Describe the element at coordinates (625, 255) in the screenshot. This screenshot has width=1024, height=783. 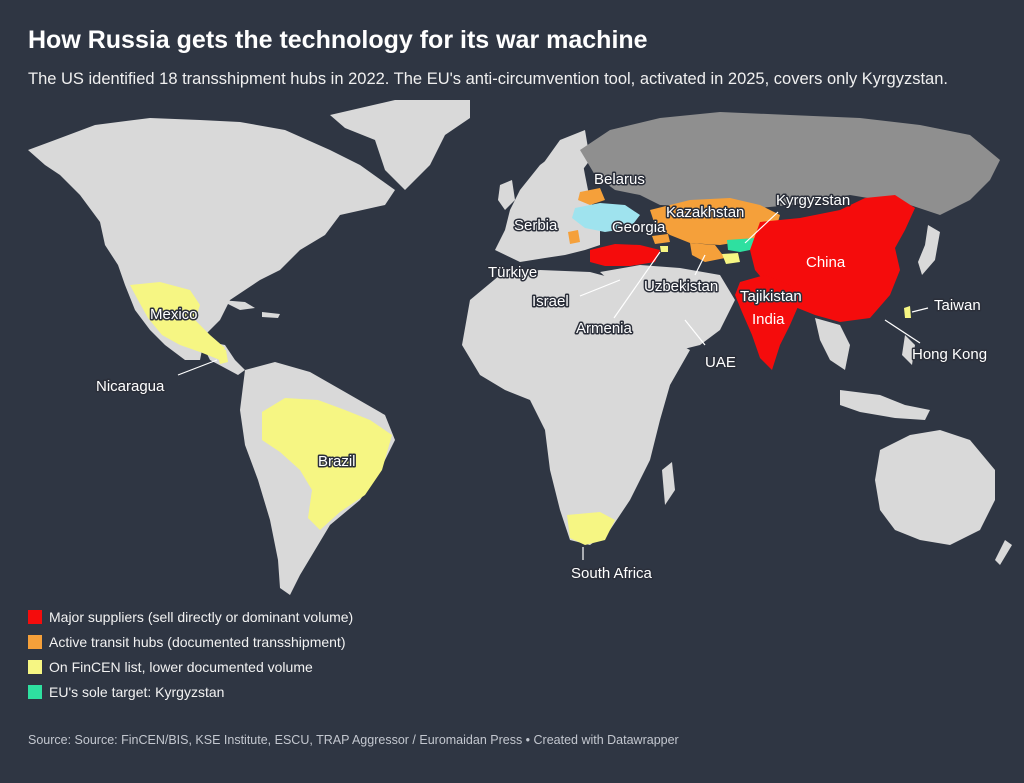
I see `turkiye-shape` at that location.